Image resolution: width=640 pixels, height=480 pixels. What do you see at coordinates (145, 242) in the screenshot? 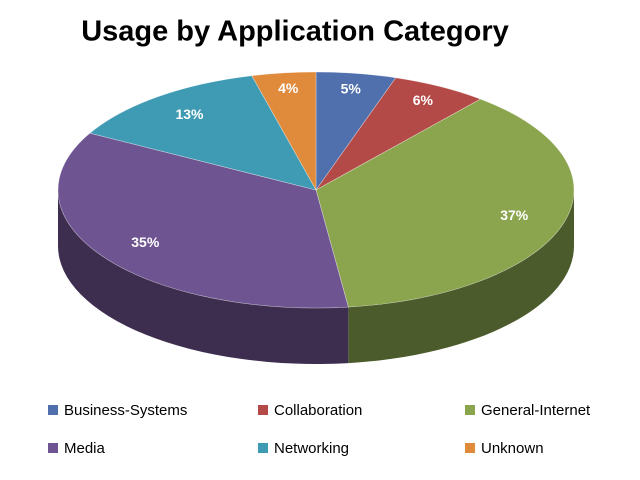
I see `data-label: 35%` at bounding box center [145, 242].